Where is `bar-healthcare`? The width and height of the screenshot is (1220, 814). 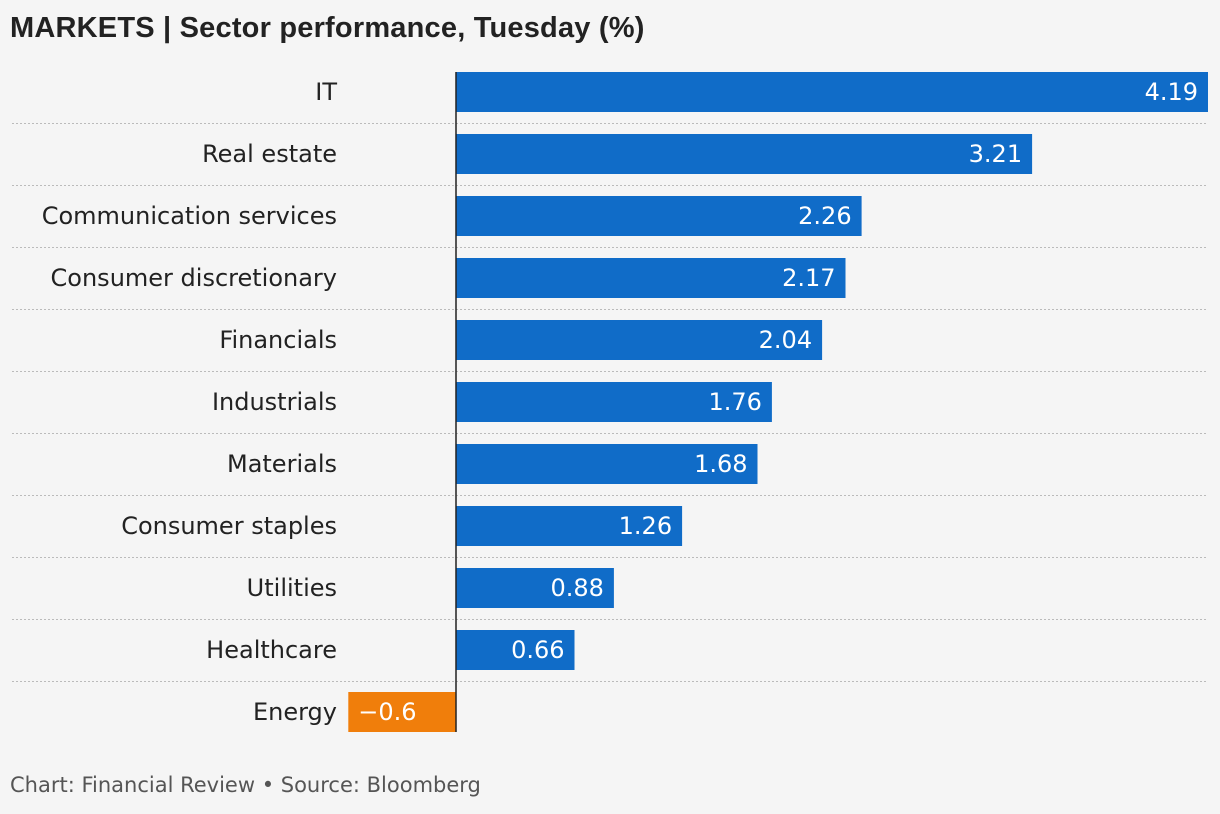 bar-healthcare is located at coordinates (515, 650).